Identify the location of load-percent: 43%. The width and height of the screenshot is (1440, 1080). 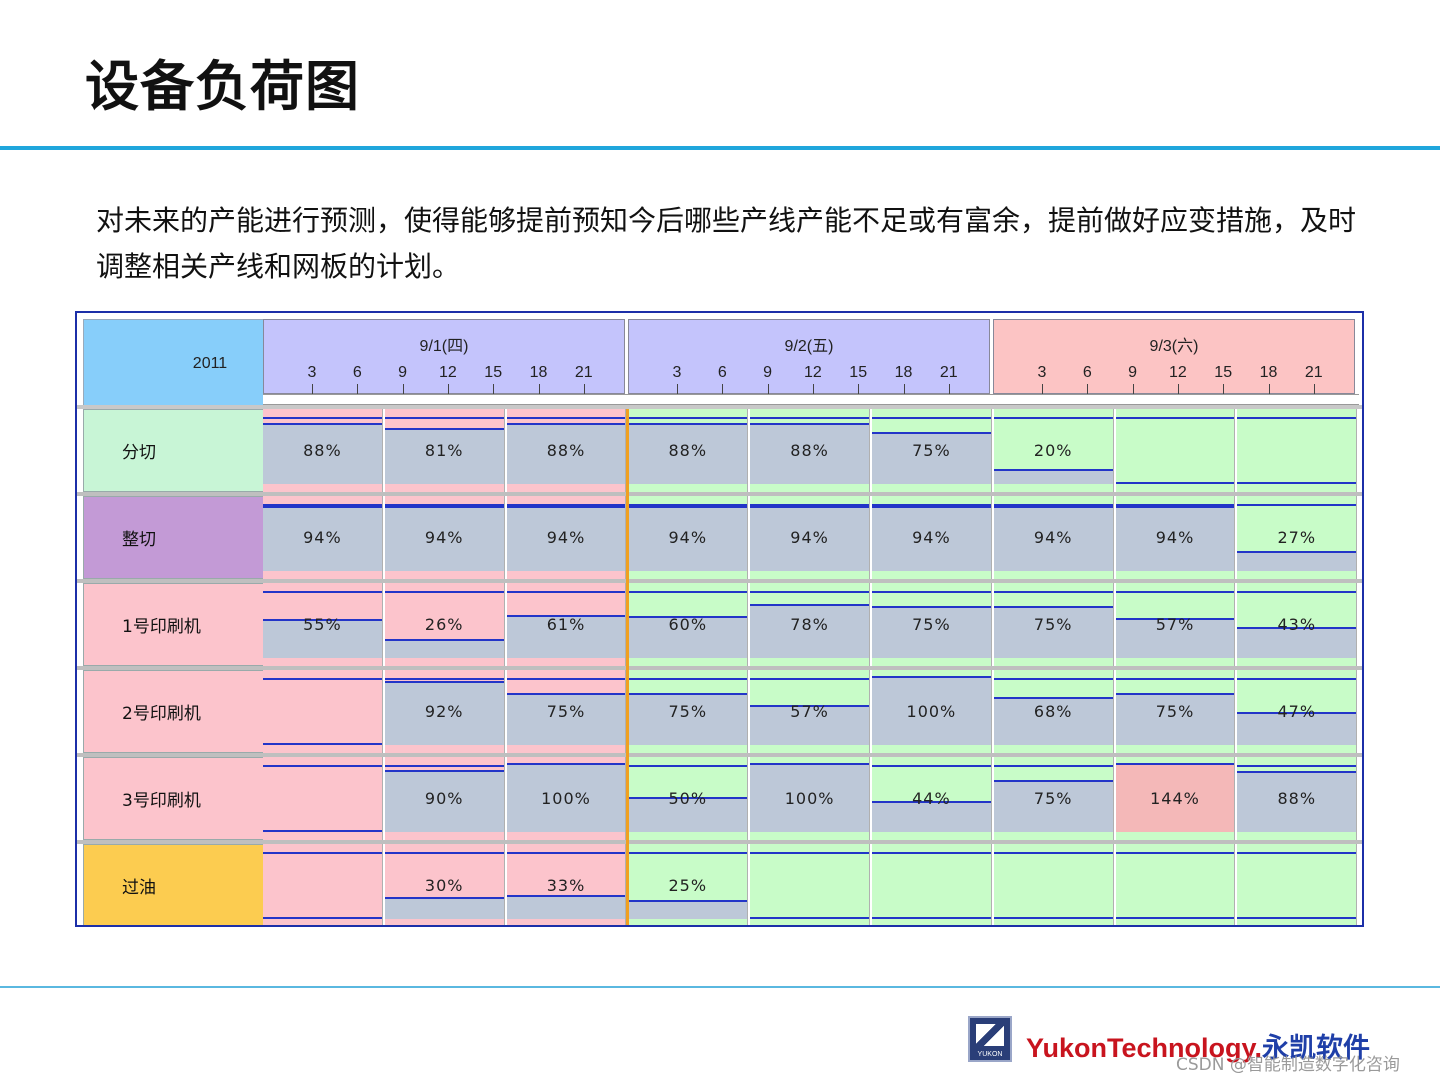
(1297, 624).